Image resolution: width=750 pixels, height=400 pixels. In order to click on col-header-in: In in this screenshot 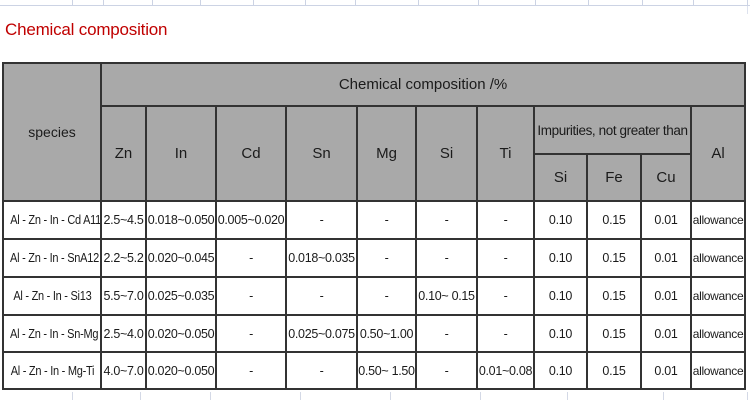, I will do `click(181, 153)`.